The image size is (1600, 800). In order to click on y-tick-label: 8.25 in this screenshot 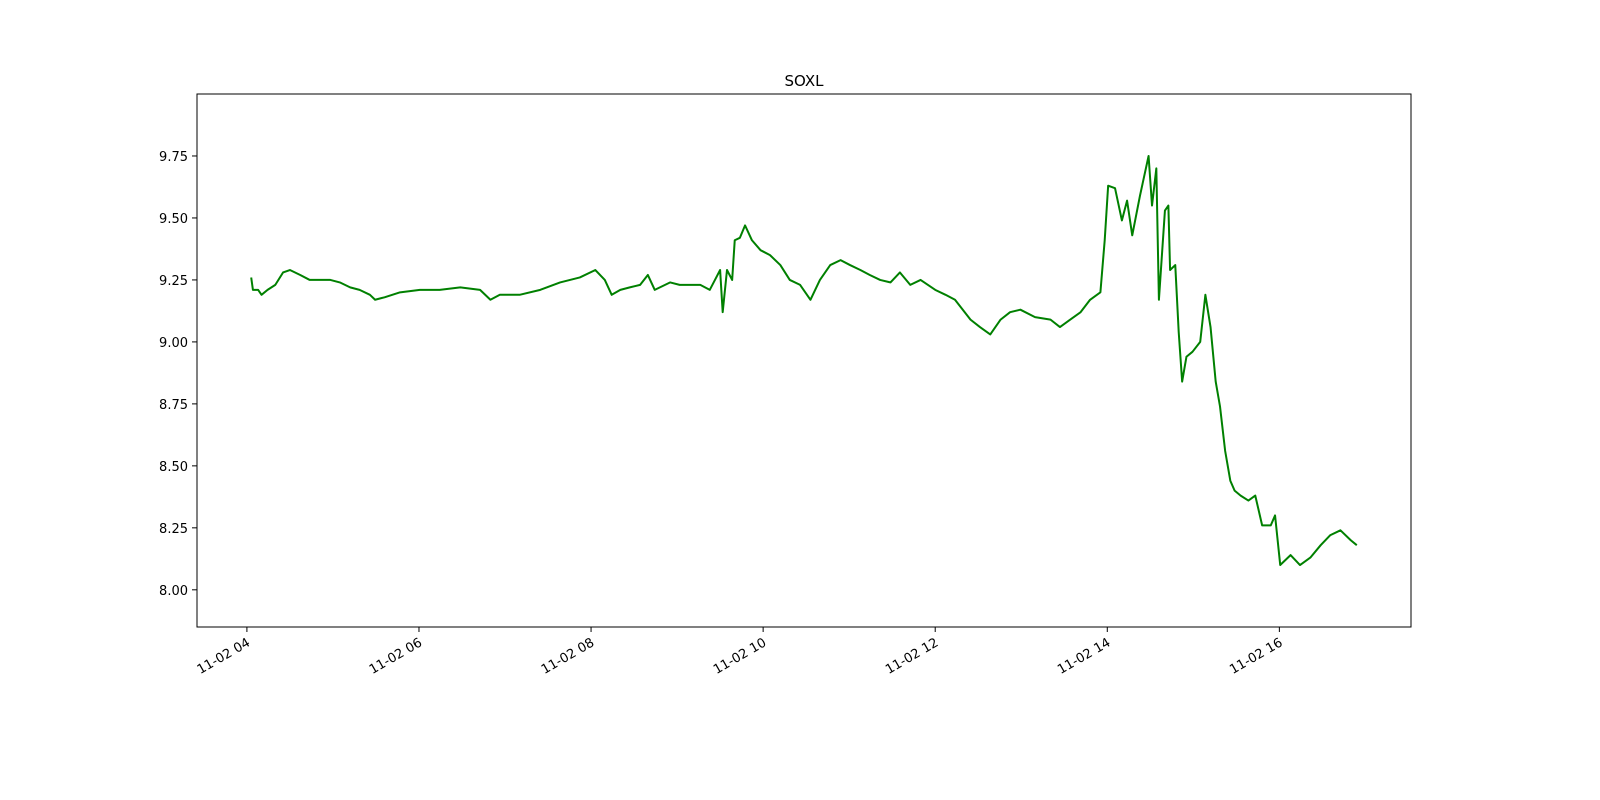, I will do `click(173, 529)`.